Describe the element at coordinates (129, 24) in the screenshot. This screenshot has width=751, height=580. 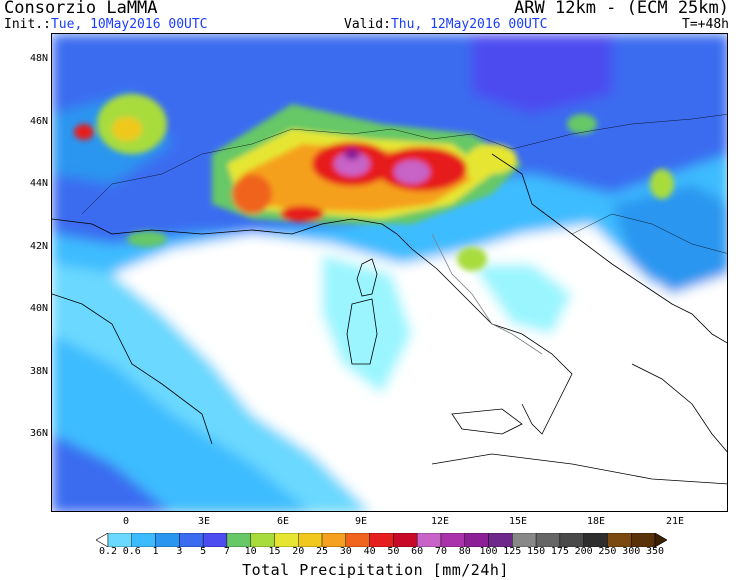
I see `init-value: Tue, 10May2016 00UTC` at that location.